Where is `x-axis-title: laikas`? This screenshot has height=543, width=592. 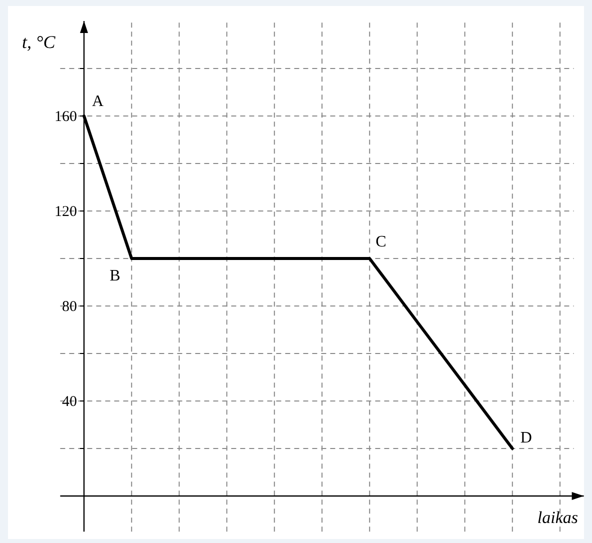
x-axis-title: laikas is located at coordinates (557, 517).